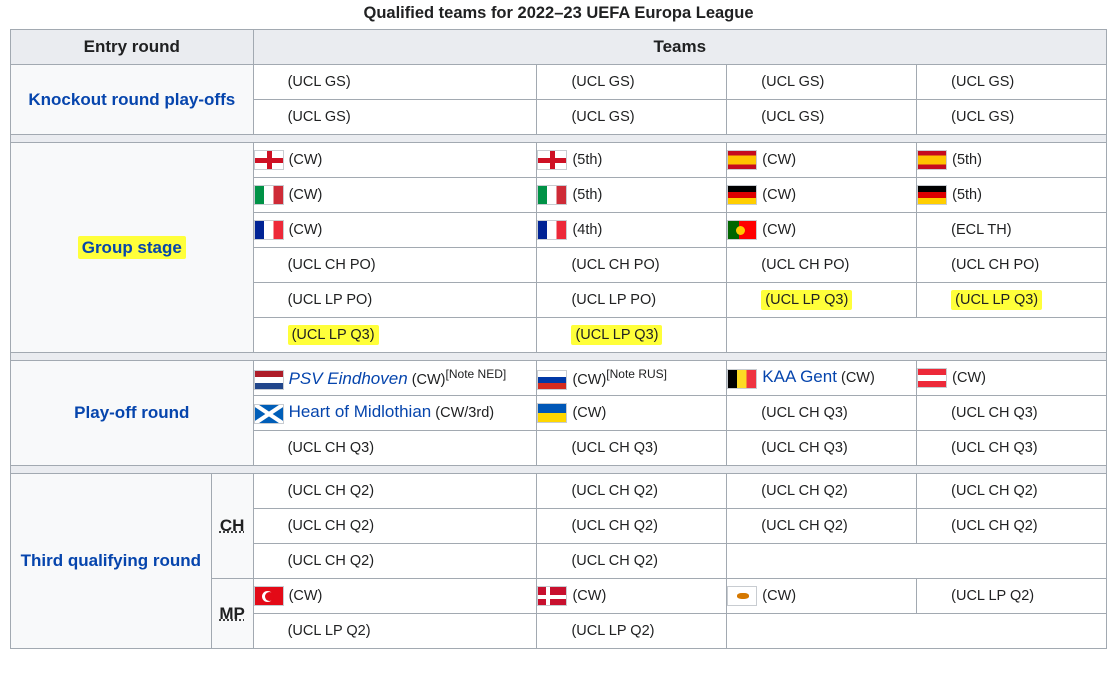  Describe the element at coordinates (132, 413) in the screenshot. I see `round-playoff-link: Play-off round` at that location.